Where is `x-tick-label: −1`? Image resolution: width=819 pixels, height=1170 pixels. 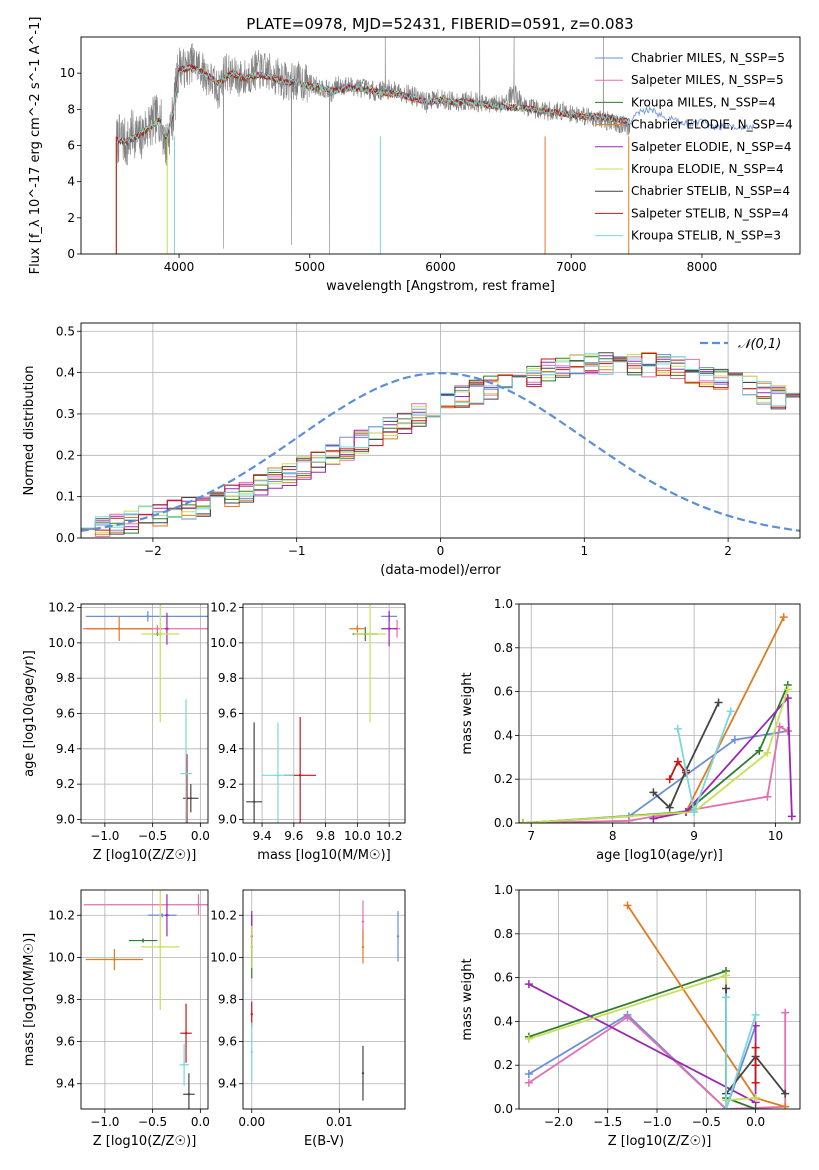
x-tick-label: −1 is located at coordinates (297, 551).